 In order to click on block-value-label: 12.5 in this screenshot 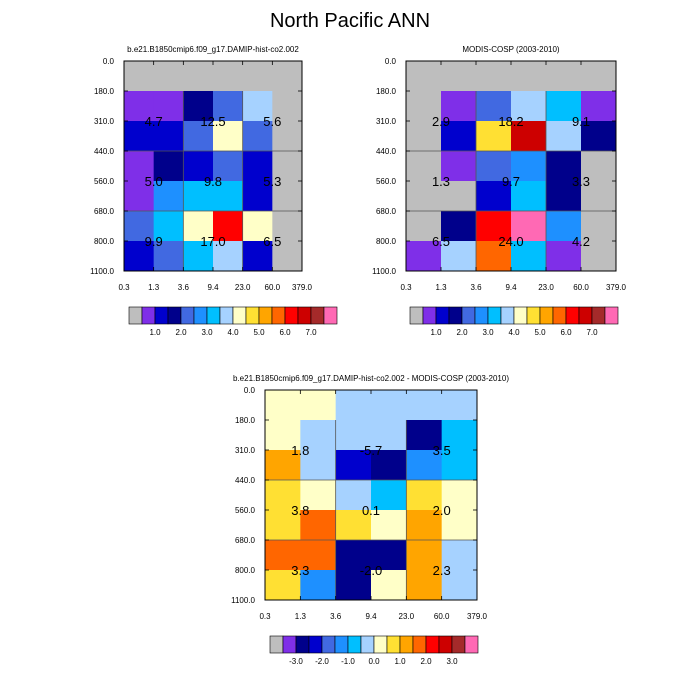, I will do `click(212, 121)`.